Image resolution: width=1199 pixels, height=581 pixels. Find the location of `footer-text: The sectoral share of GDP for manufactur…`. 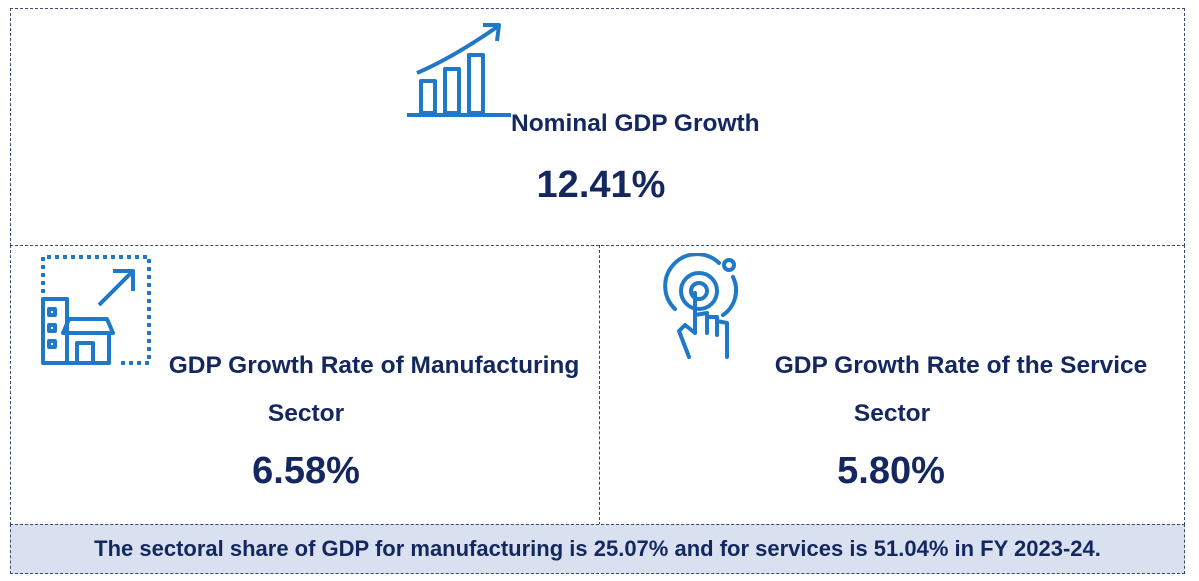

footer-text: The sectoral share of GDP for manufactur… is located at coordinates (597, 548).